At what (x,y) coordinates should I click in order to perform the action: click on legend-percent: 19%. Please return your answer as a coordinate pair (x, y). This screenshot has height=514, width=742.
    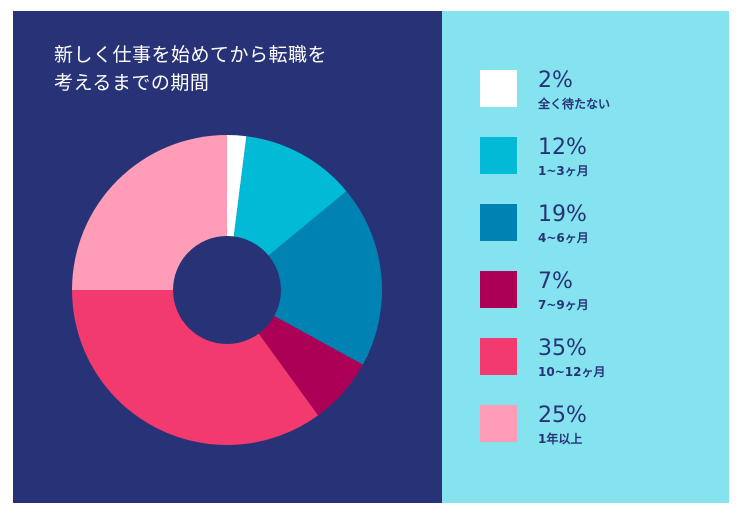
    Looking at the image, I should click on (562, 214).